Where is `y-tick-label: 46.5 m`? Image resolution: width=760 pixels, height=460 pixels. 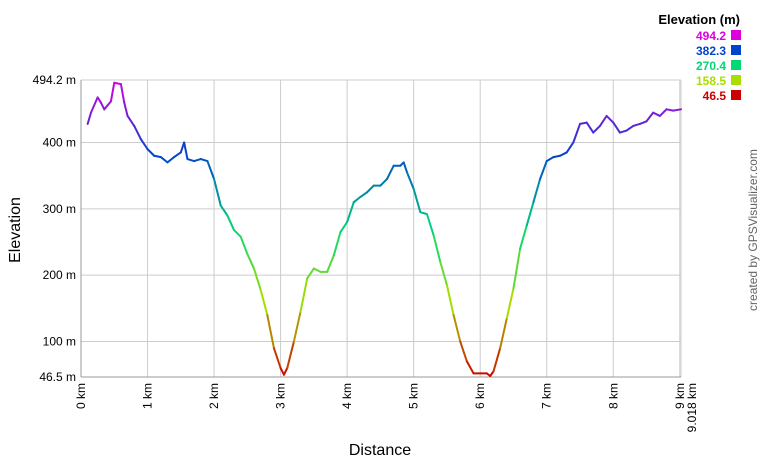 y-tick-label: 46.5 m is located at coordinates (57, 377).